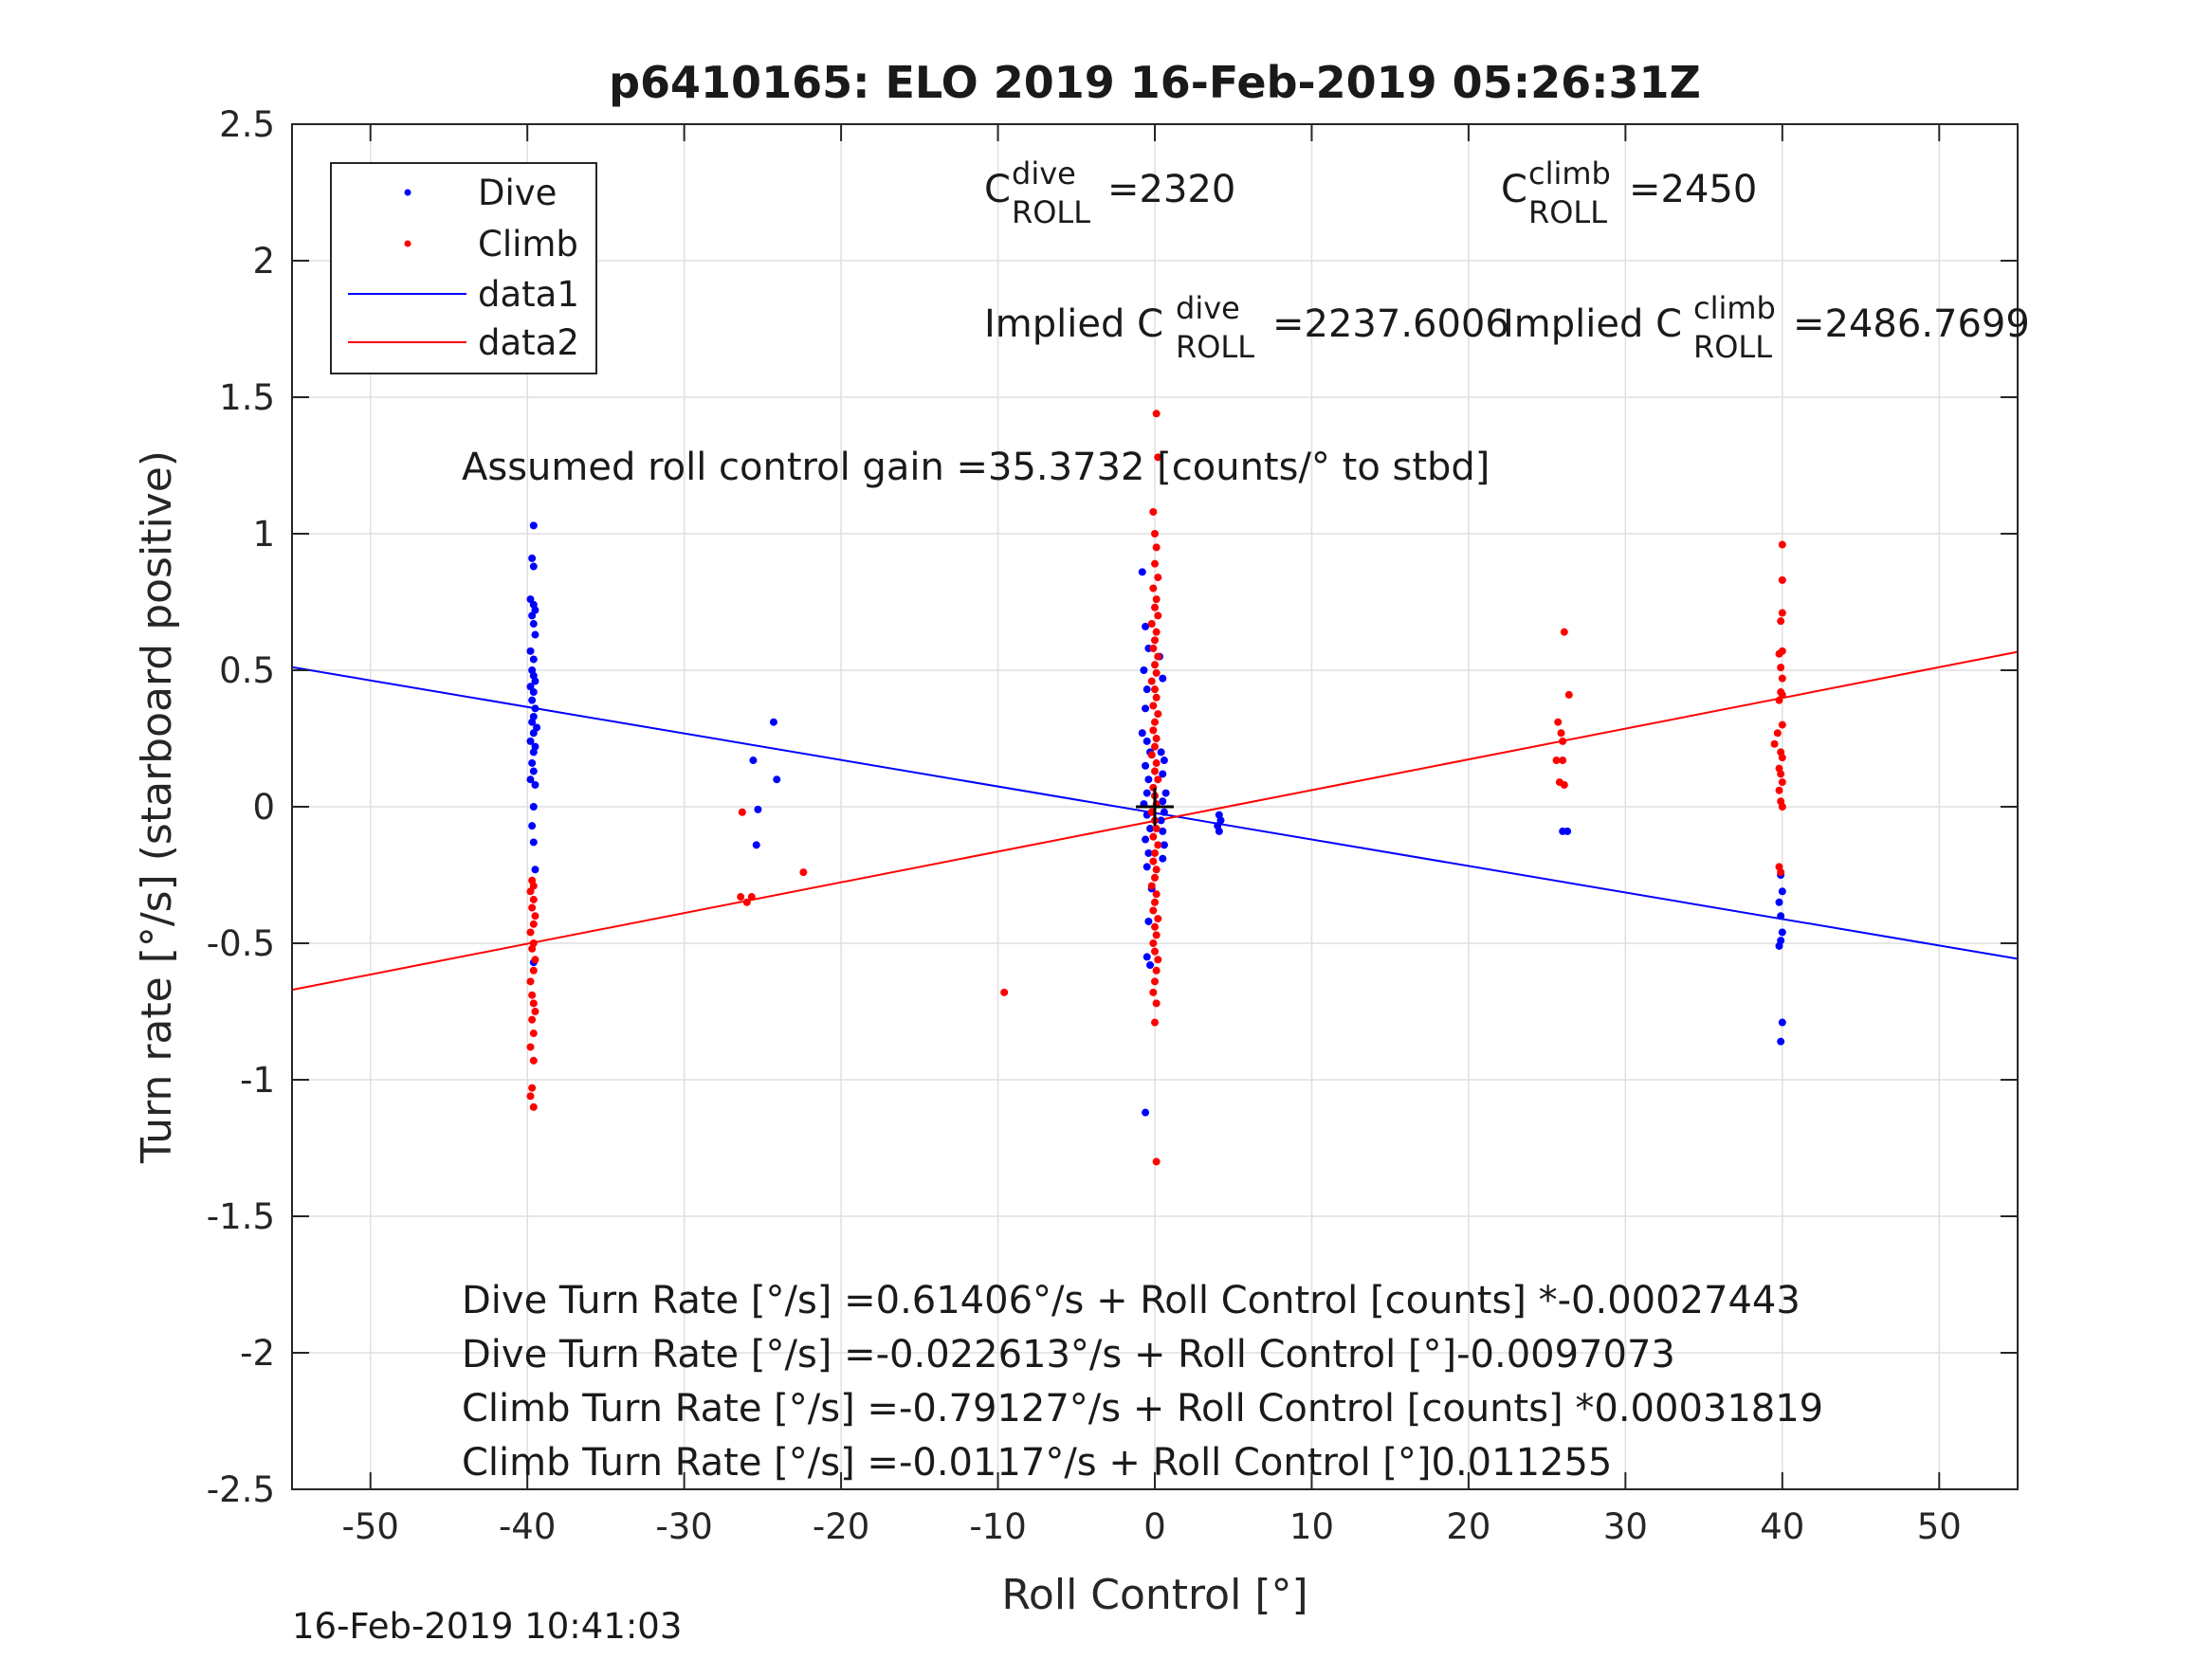 The width and height of the screenshot is (2212, 1659). Describe the element at coordinates (1468, 1526) in the screenshot. I see `x-tick-label: 20` at that location.